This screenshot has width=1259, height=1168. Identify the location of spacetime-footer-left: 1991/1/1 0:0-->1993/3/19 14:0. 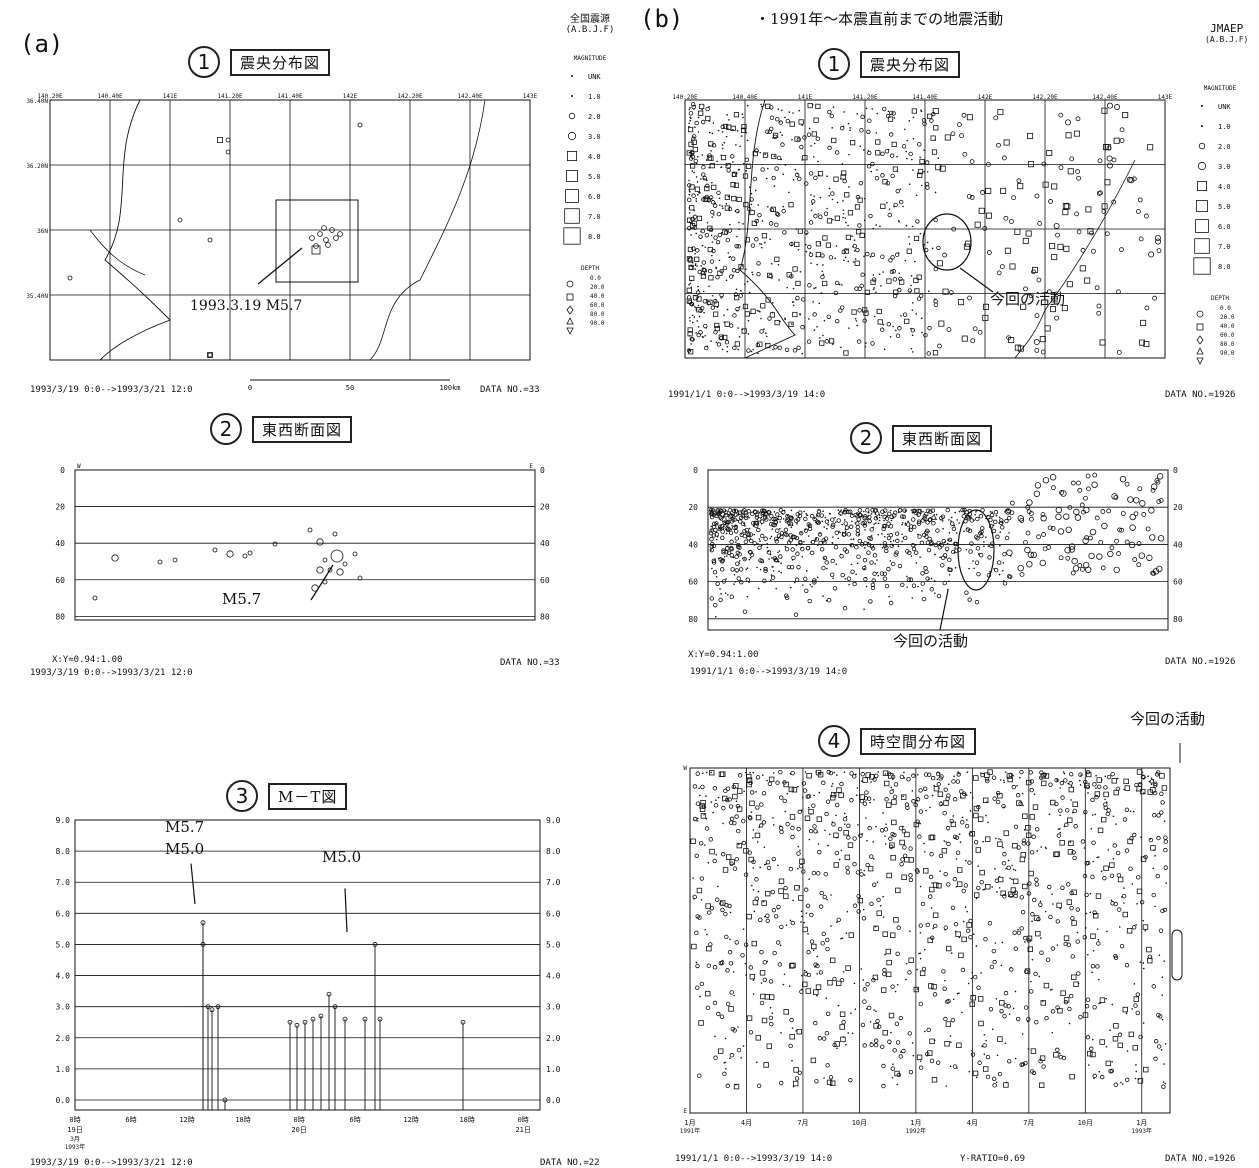
(754, 1159).